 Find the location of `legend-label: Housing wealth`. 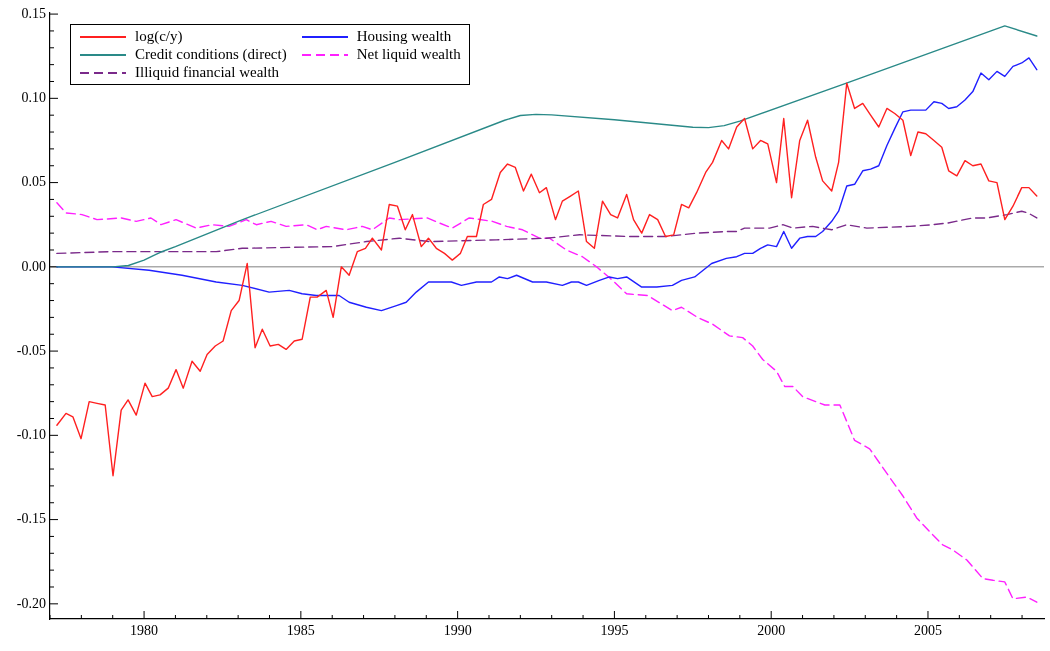

legend-label: Housing wealth is located at coordinates (404, 37).